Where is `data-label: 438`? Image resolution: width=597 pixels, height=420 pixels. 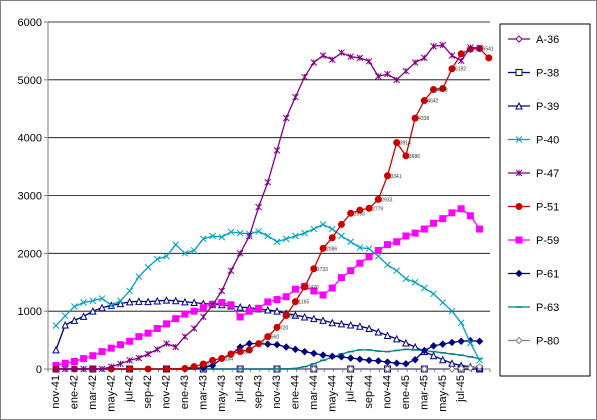
data-label: 438 is located at coordinates (266, 345).